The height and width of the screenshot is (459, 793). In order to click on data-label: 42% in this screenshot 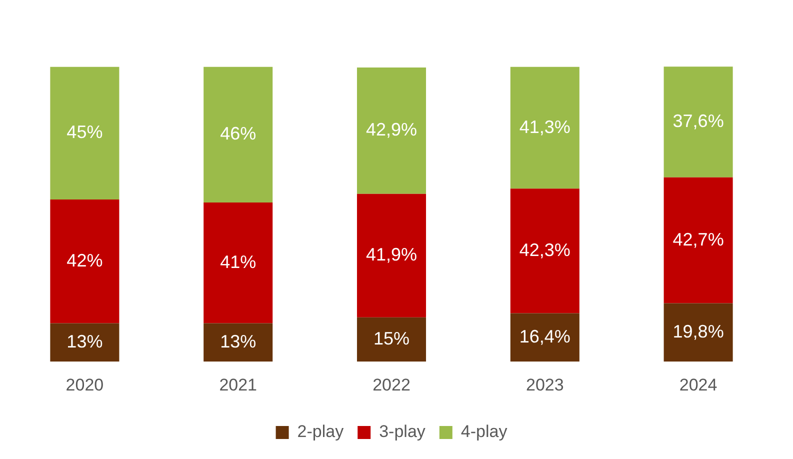, I will do `click(84, 260)`.